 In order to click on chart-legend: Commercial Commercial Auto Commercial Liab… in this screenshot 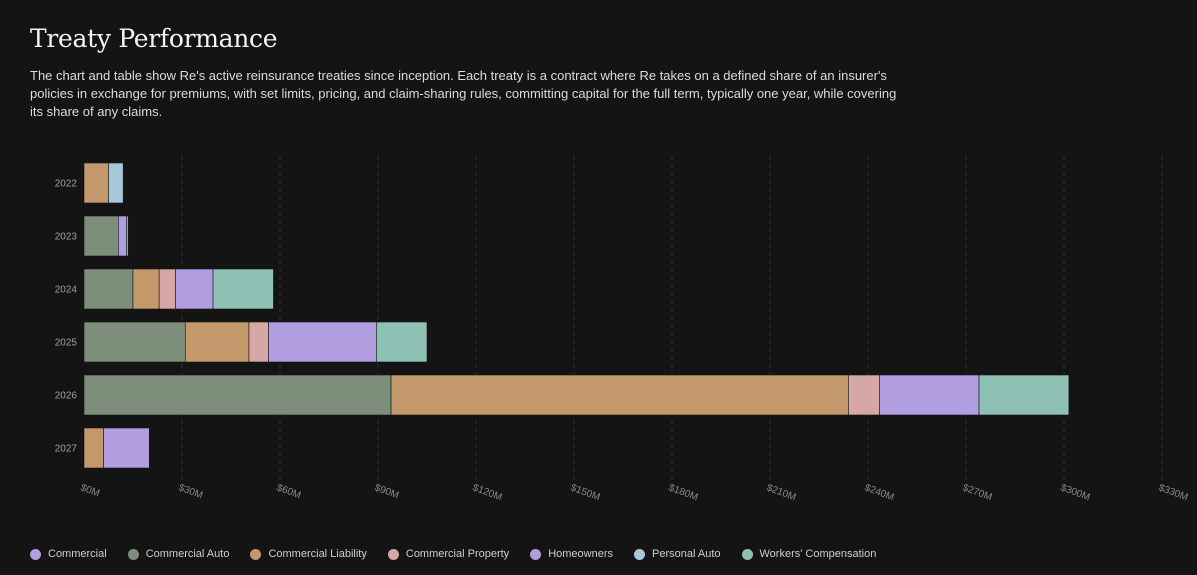, I will do `click(463, 554)`.